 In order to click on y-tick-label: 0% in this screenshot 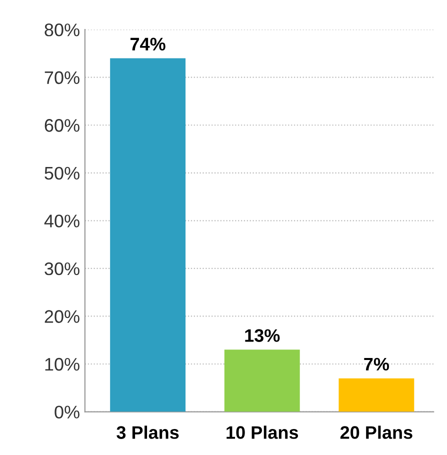, I will do `click(67, 412)`.